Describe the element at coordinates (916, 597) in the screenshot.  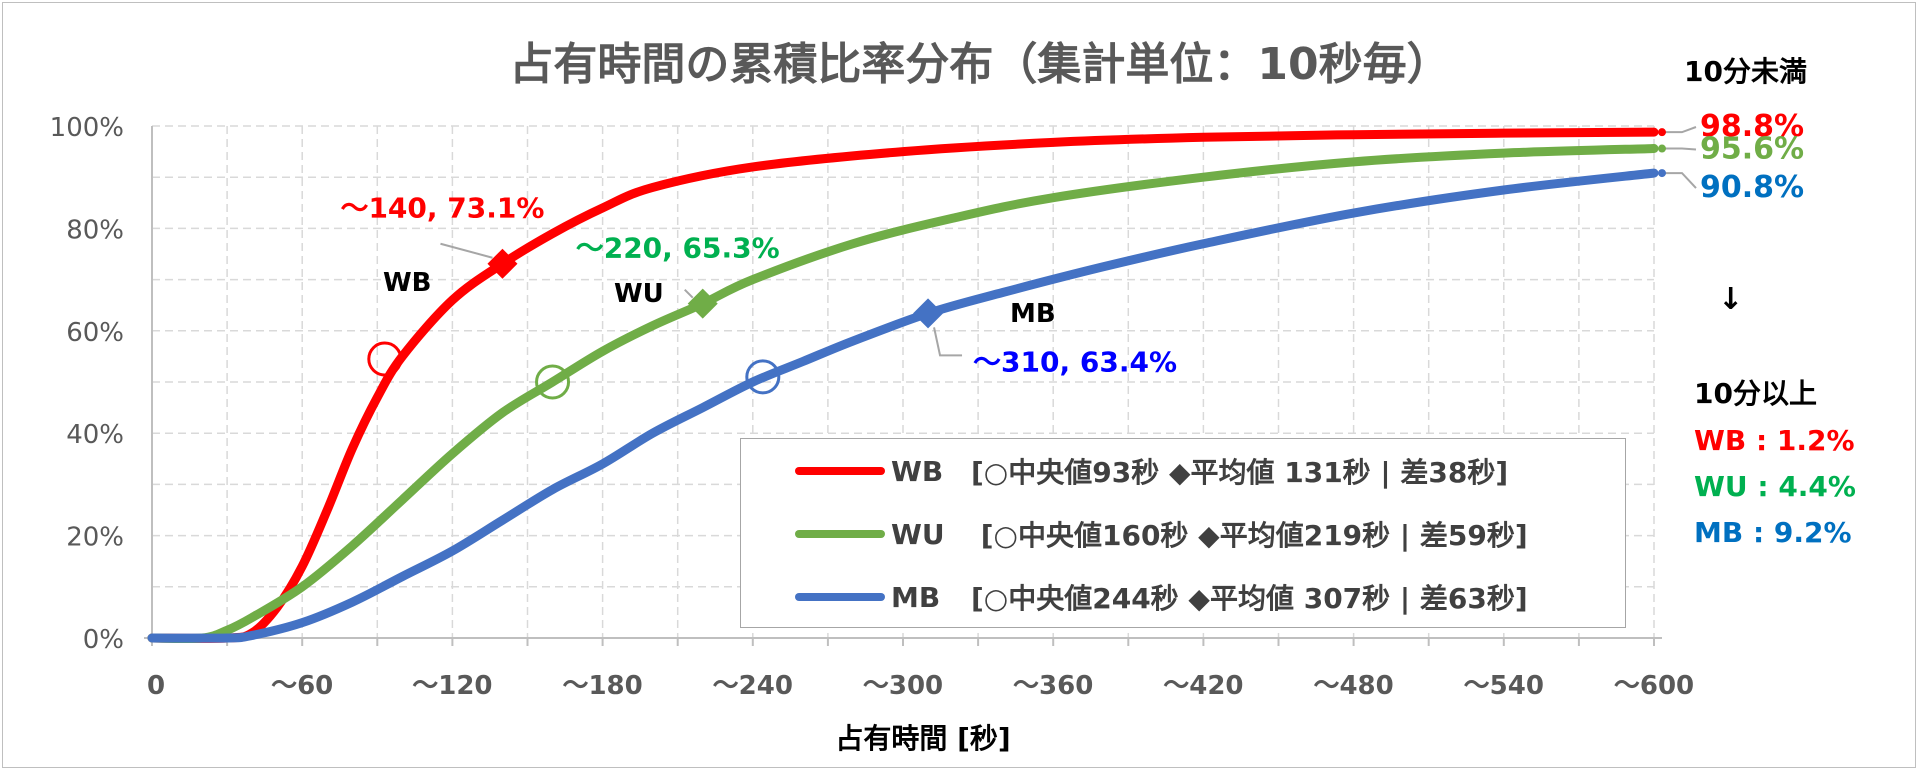
I see `legend-name-mb: MB` at that location.